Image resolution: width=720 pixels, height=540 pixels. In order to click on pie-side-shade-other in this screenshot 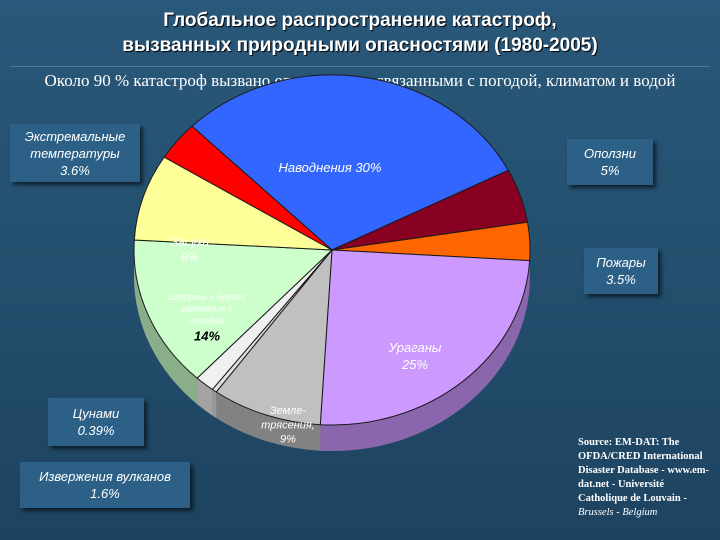, I will do `click(166, 327)`.